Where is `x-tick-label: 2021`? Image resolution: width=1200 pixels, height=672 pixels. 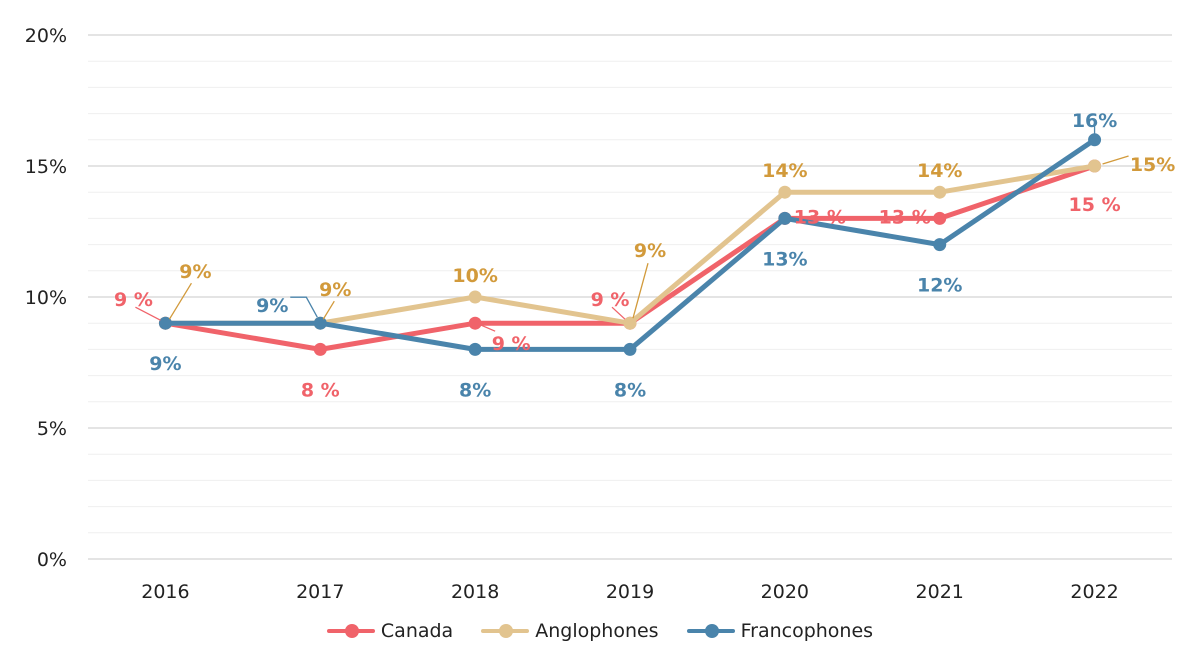
x-tick-label: 2021 is located at coordinates (940, 592).